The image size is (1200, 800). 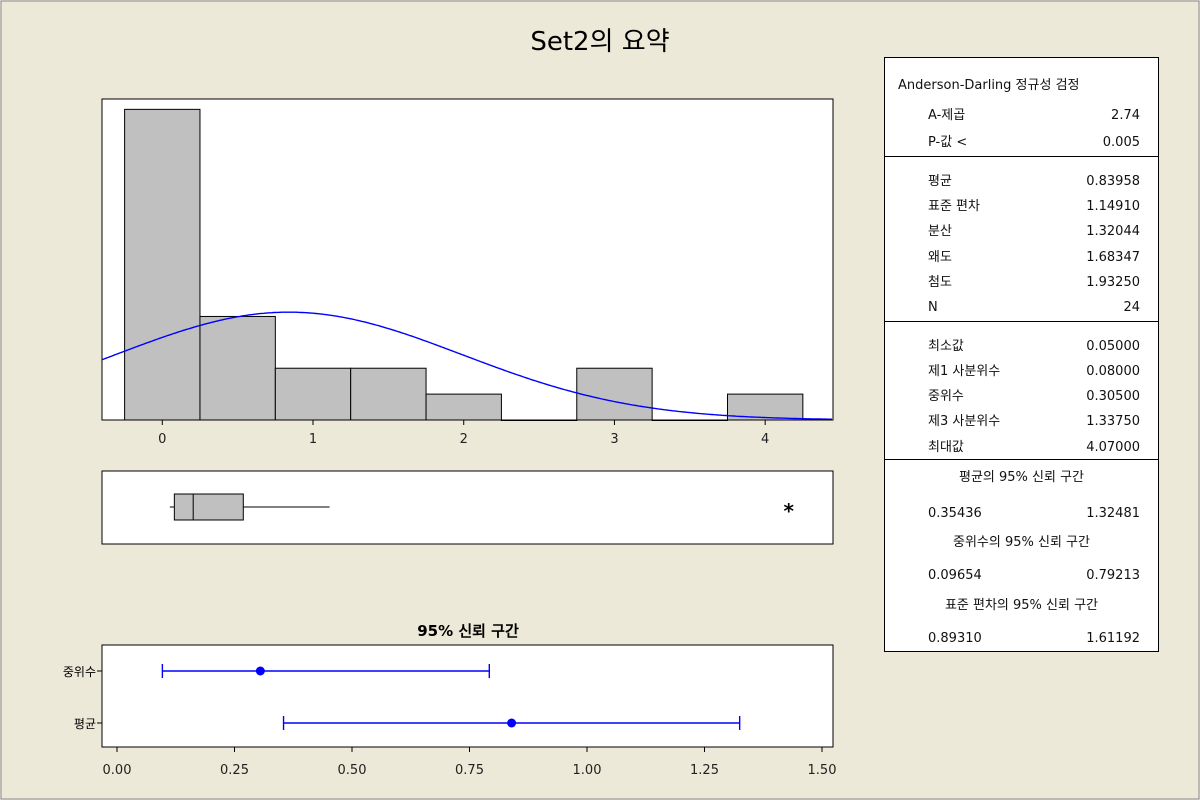 I want to click on q1-label: 제1 사분위수, so click(x=964, y=371).